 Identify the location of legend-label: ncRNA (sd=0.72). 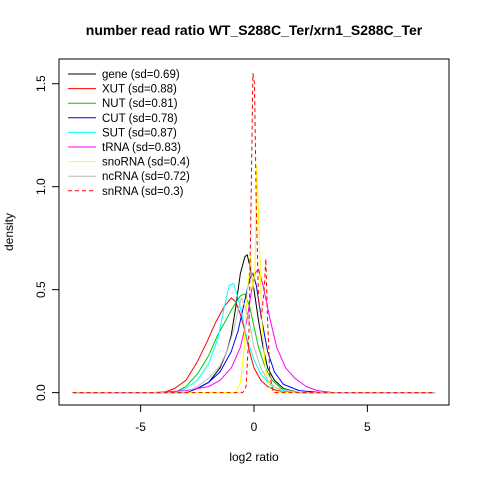
(146, 177).